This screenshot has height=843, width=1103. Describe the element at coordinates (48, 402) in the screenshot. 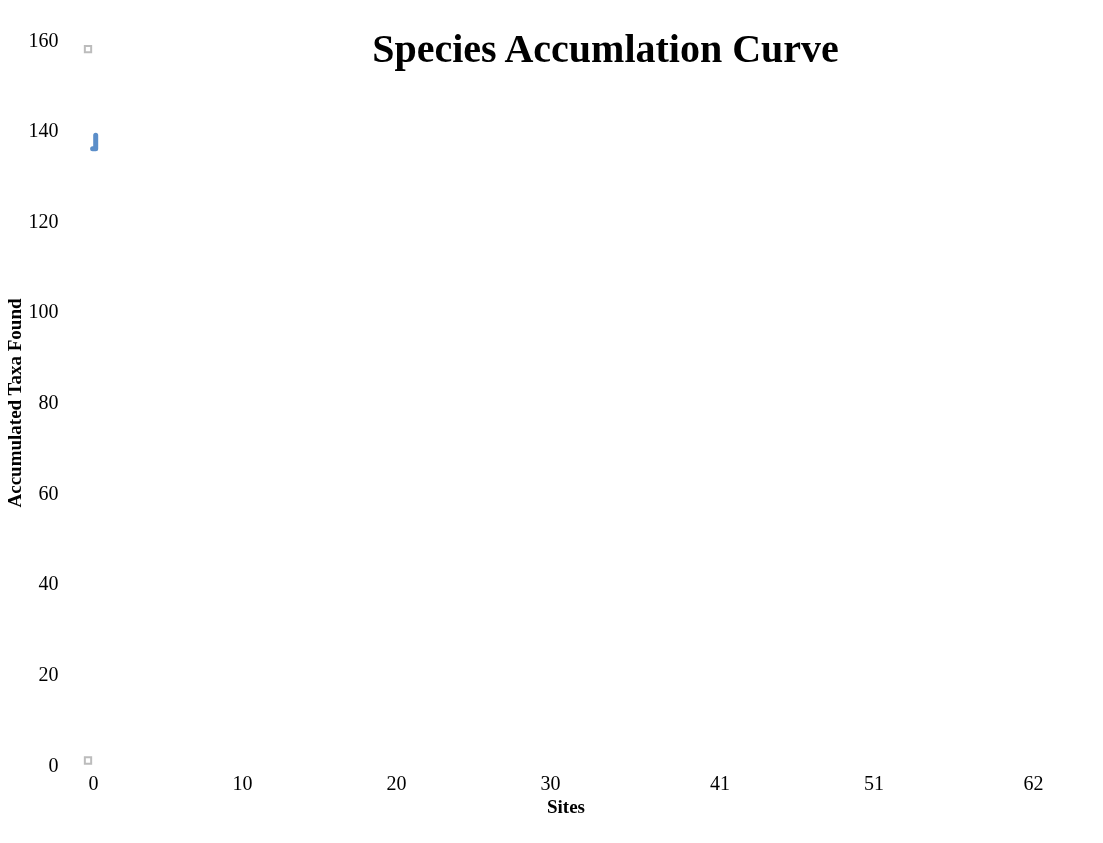

I see `y-tick-label: 80` at that location.